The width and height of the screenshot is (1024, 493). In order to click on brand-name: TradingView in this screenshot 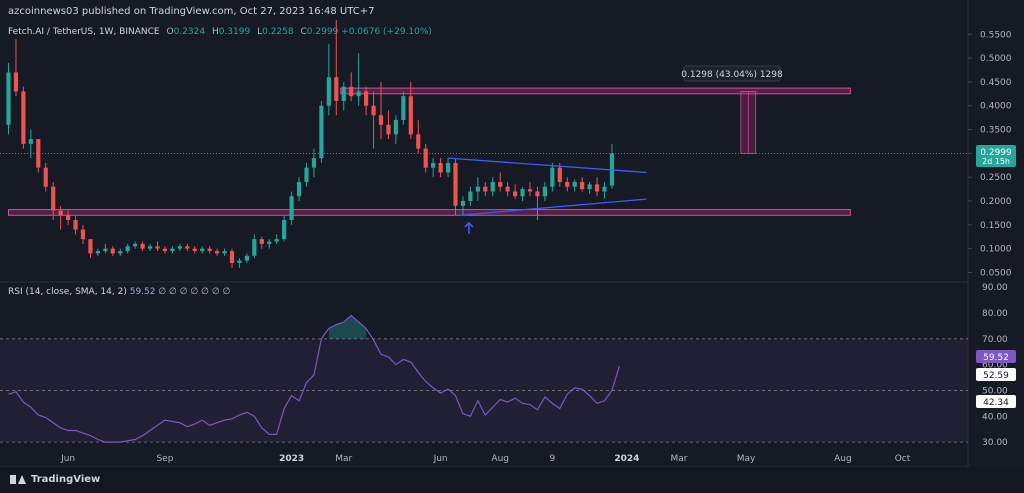, I will do `click(66, 479)`.